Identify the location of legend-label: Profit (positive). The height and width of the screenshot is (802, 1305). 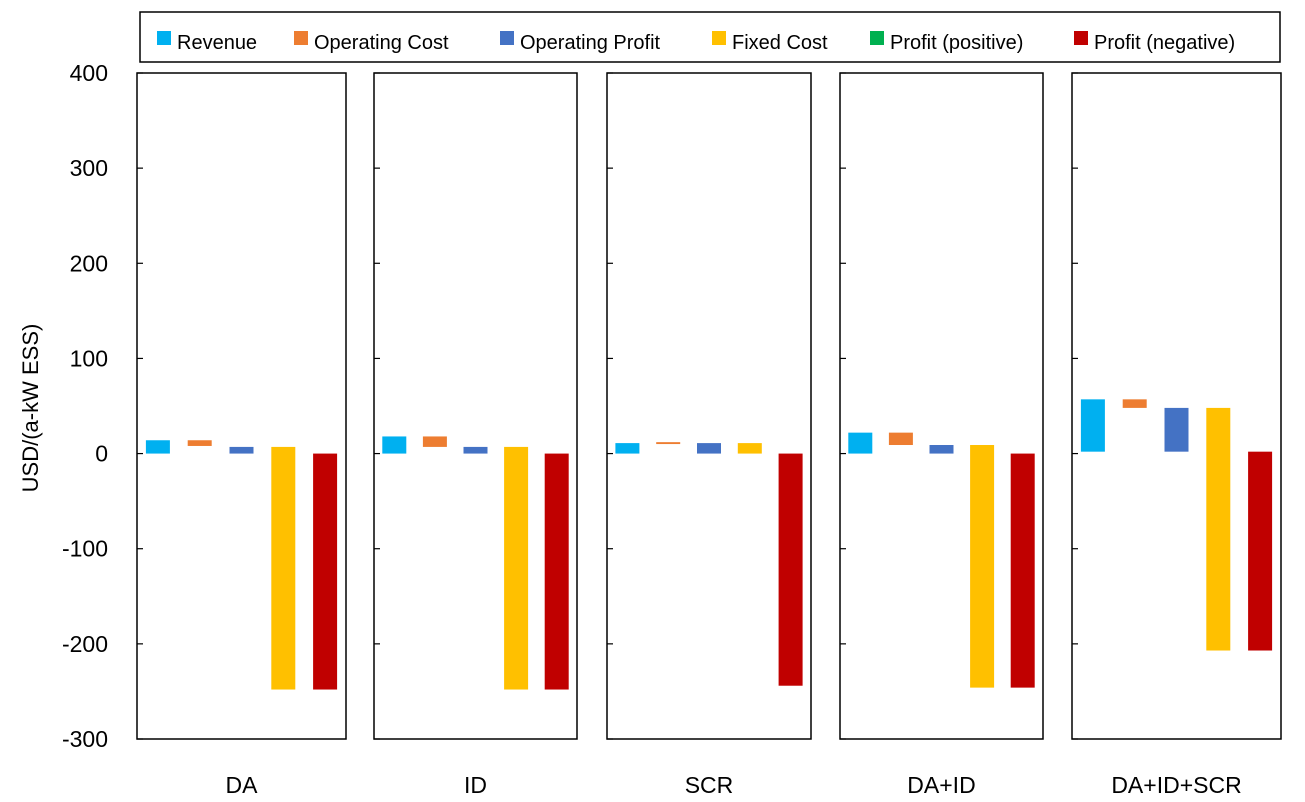
(956, 43).